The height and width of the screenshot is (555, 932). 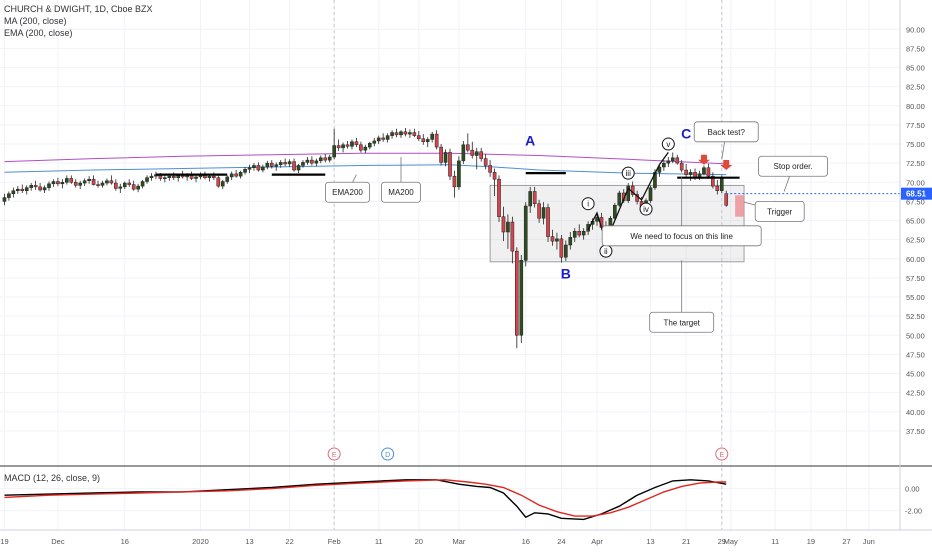 What do you see at coordinates (915, 354) in the screenshot?
I see `y-tick-label: 47.50` at bounding box center [915, 354].